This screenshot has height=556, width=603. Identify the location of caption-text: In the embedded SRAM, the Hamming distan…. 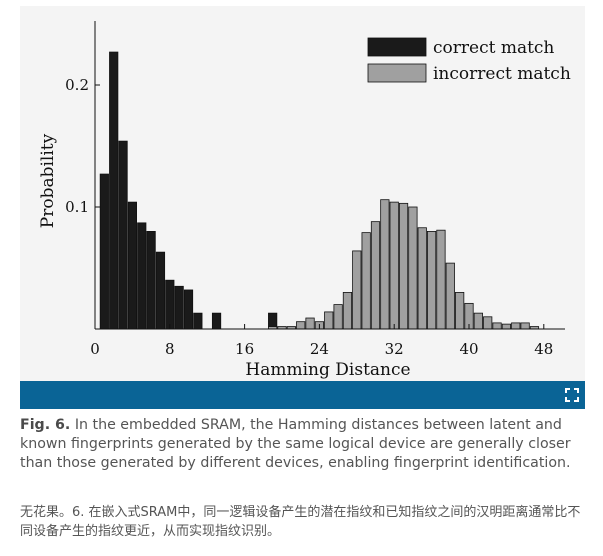
(295, 444).